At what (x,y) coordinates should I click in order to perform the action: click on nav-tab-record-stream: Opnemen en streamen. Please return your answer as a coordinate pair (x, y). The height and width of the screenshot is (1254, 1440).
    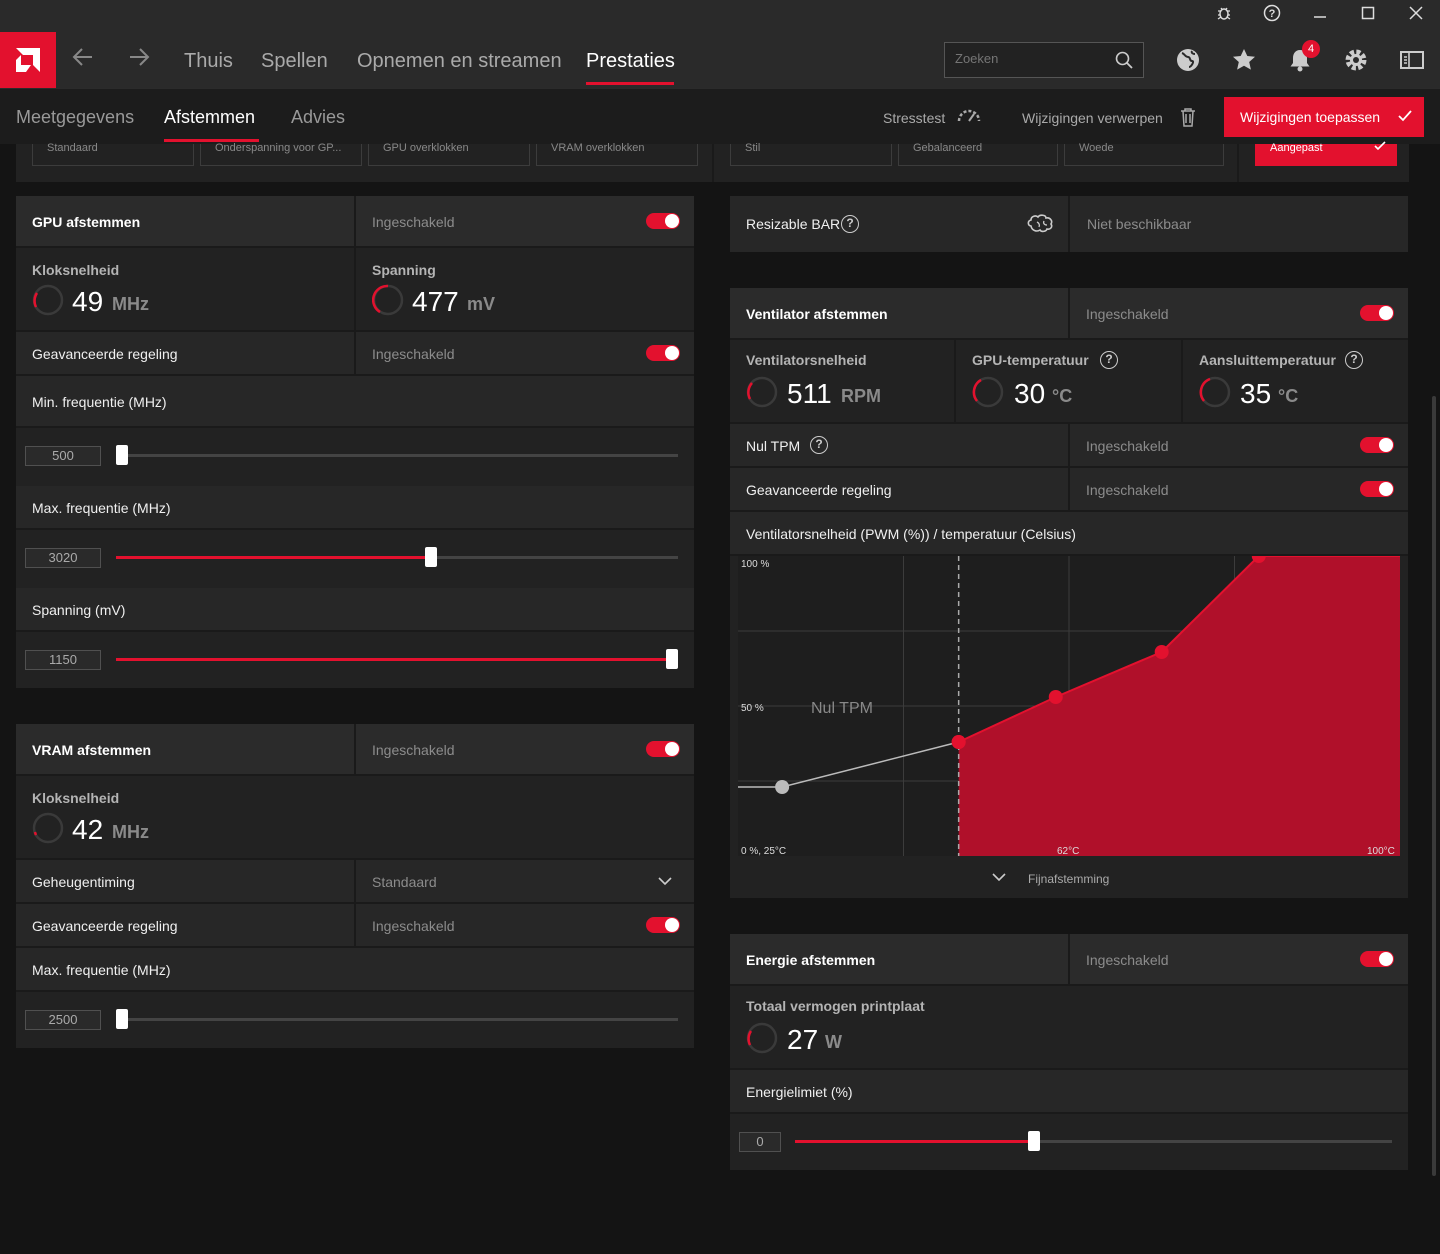
    Looking at the image, I should click on (459, 61).